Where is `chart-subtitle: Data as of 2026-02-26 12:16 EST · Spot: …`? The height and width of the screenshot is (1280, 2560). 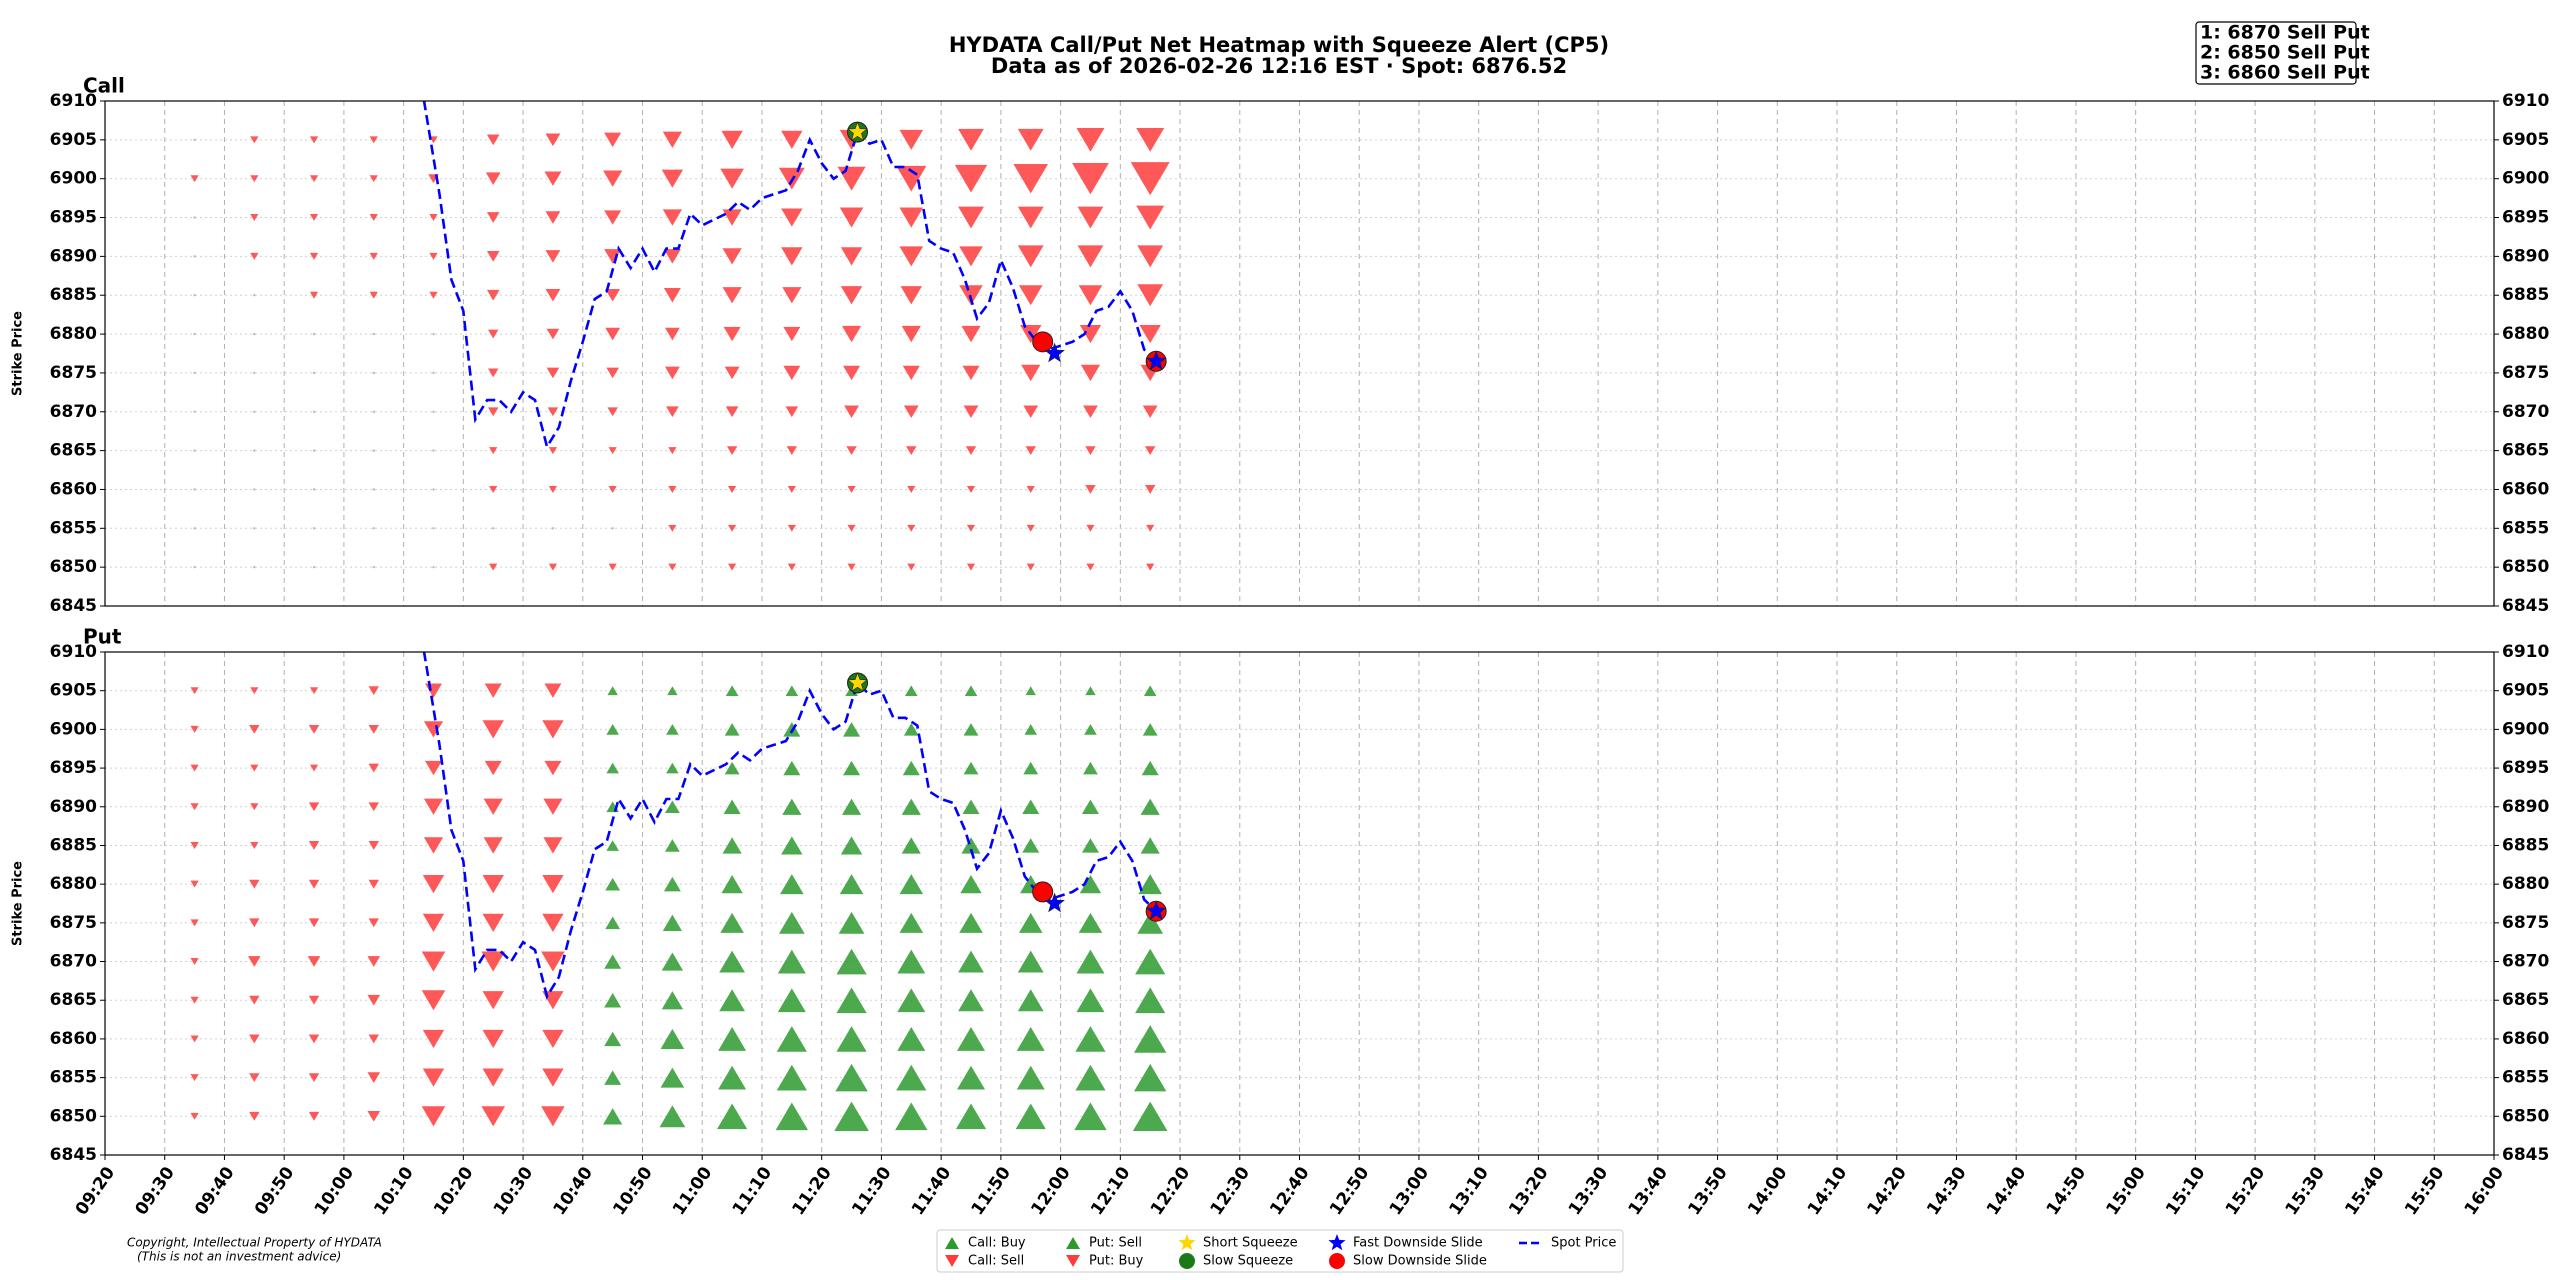 chart-subtitle: Data as of 2026-02-26 12:16 EST · Spot: … is located at coordinates (1279, 66).